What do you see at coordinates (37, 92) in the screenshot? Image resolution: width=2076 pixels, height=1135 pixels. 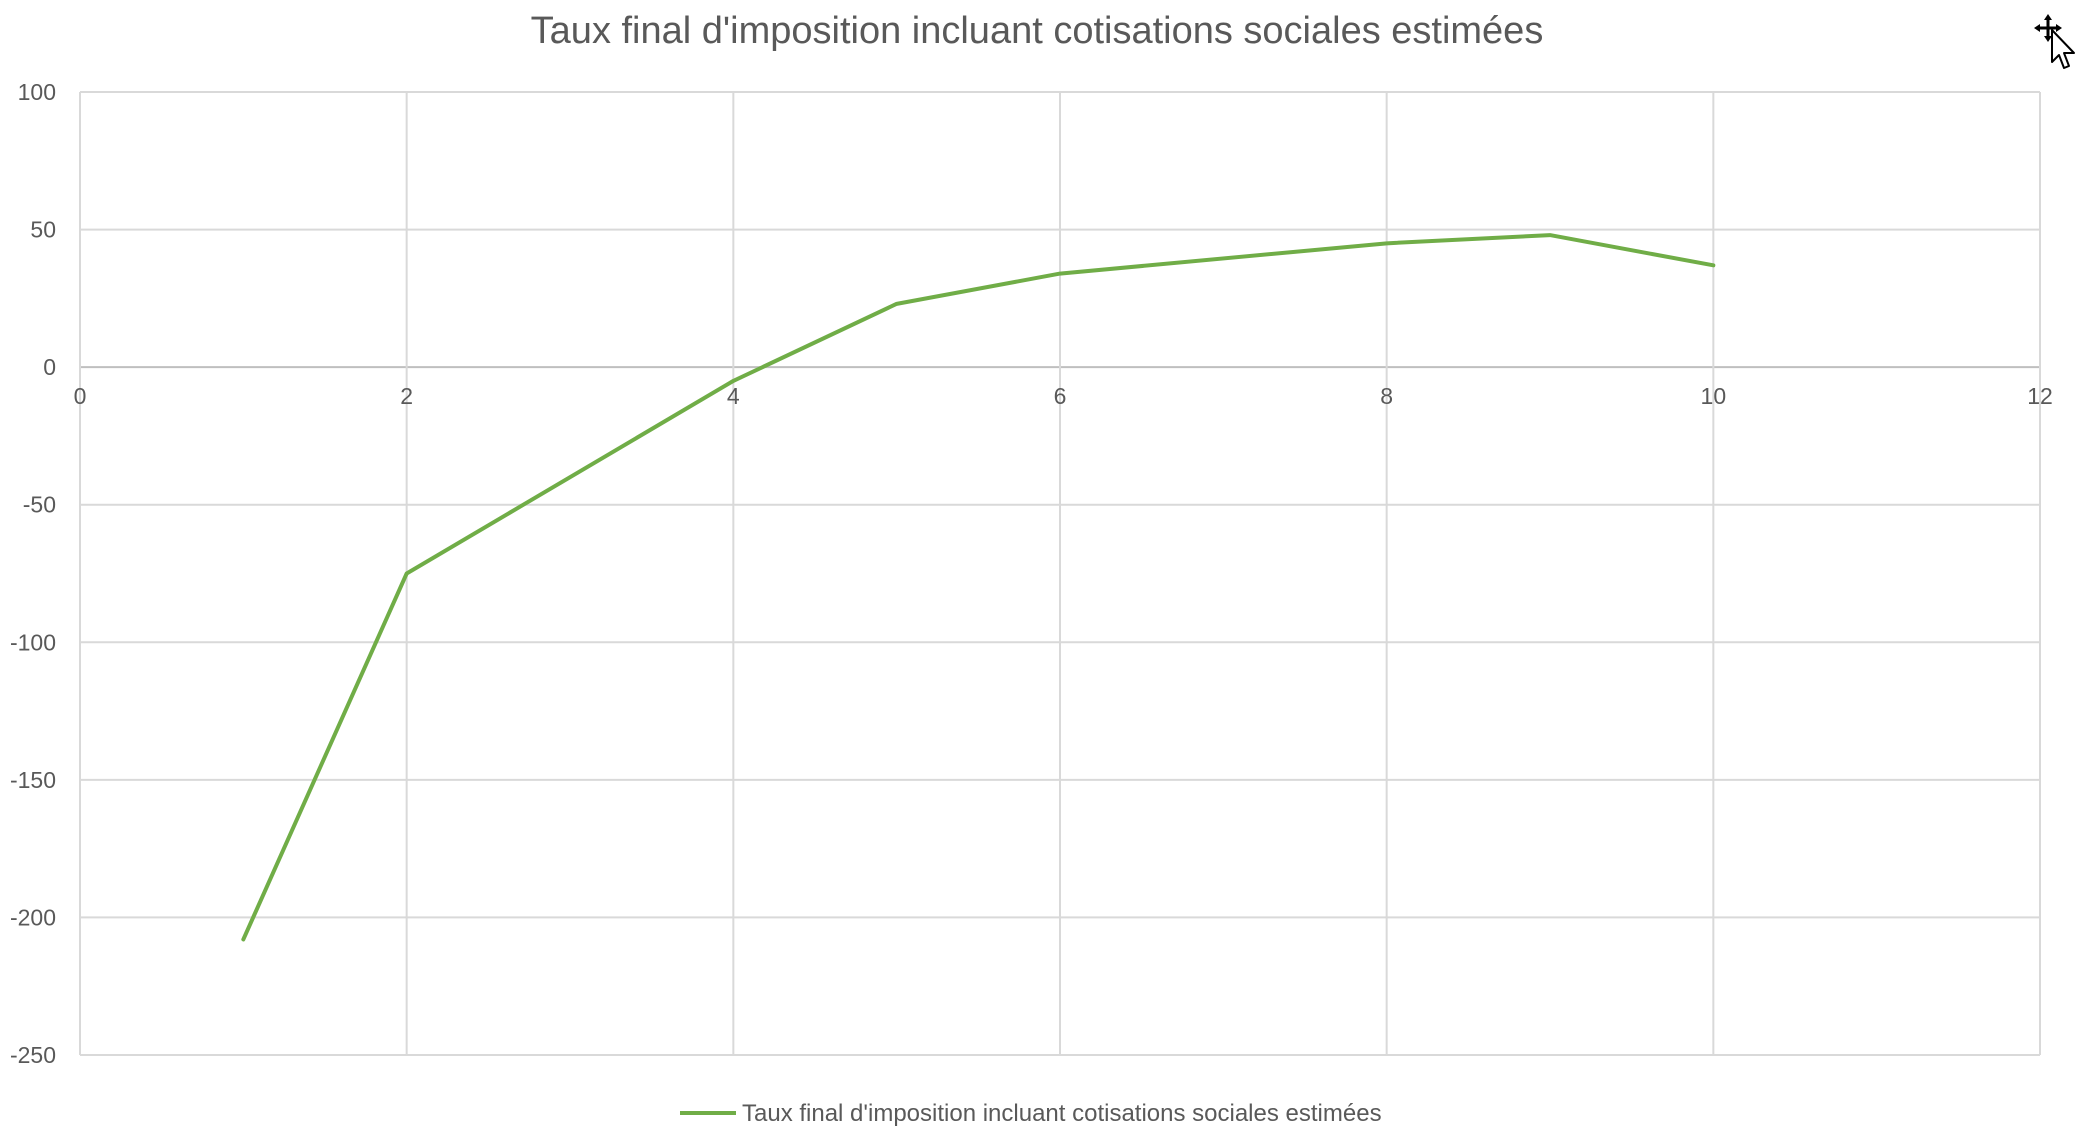 I see `y-tick-label: 100` at bounding box center [37, 92].